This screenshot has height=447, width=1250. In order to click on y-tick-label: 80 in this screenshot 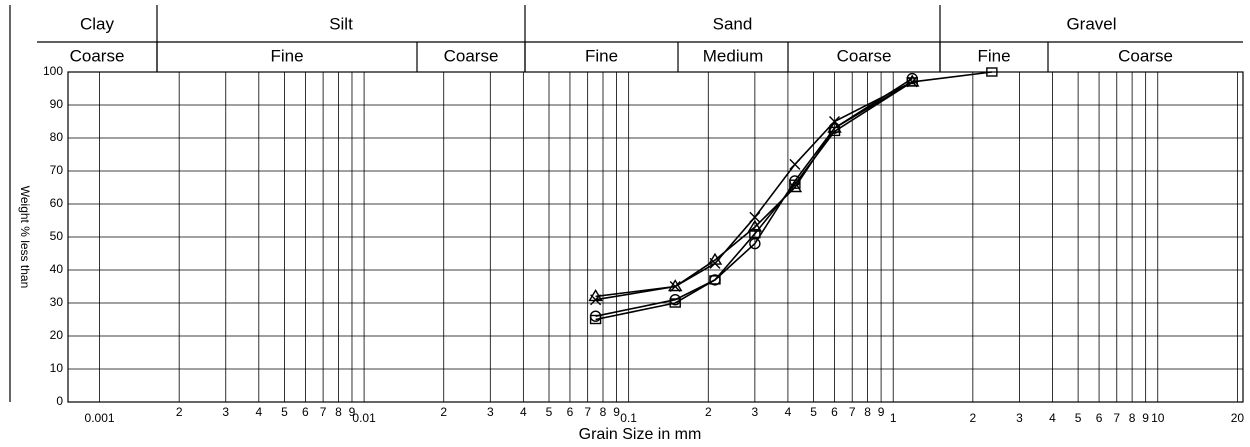, I will do `click(57, 137)`.